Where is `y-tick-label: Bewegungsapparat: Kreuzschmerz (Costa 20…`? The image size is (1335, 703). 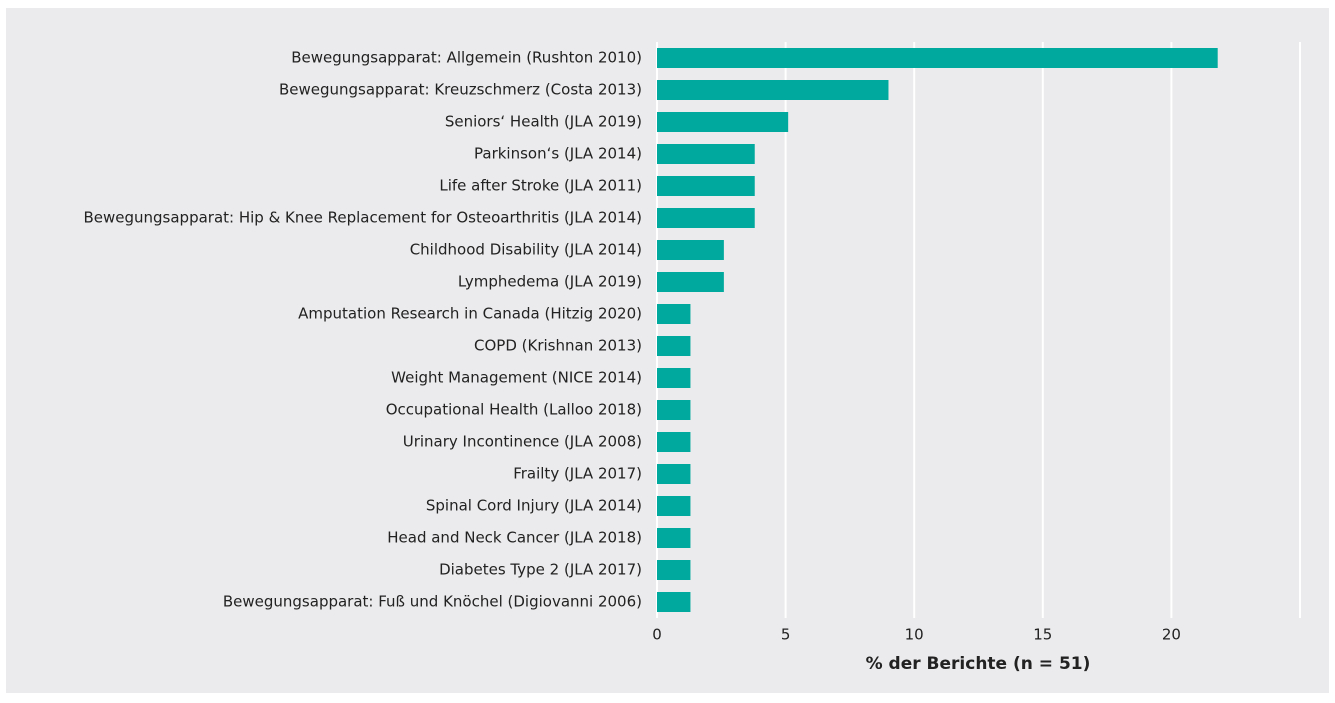 y-tick-label: Bewegungsapparat: Kreuzschmerz (Costa 20… is located at coordinates (460, 90).